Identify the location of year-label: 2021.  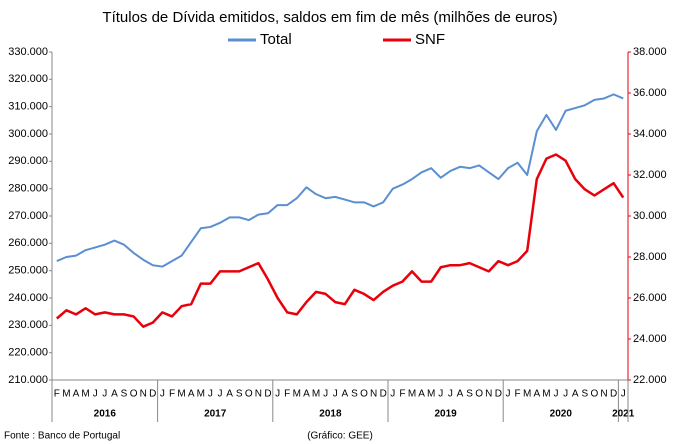
(623, 414).